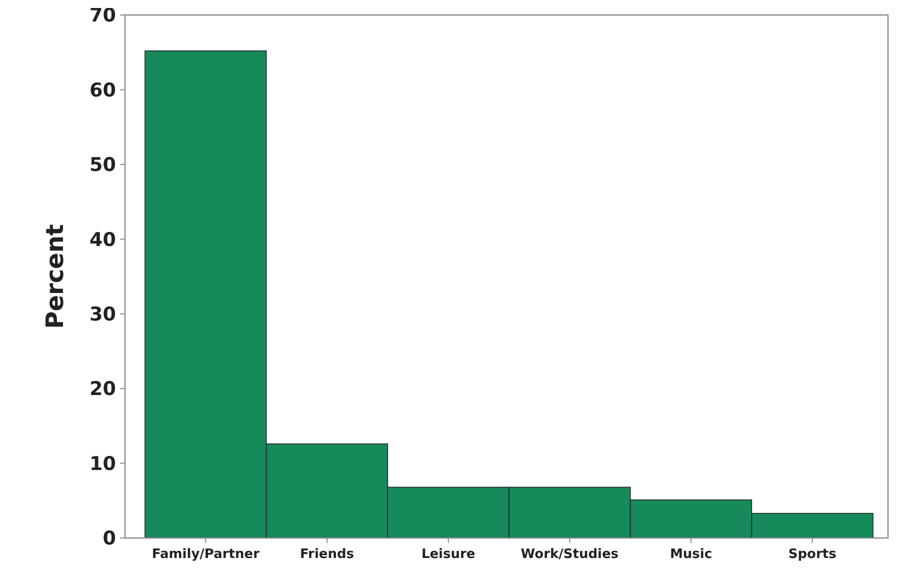 This screenshot has height=573, width=912. What do you see at coordinates (206, 554) in the screenshot?
I see `x-tick-label: Family/Partner` at bounding box center [206, 554].